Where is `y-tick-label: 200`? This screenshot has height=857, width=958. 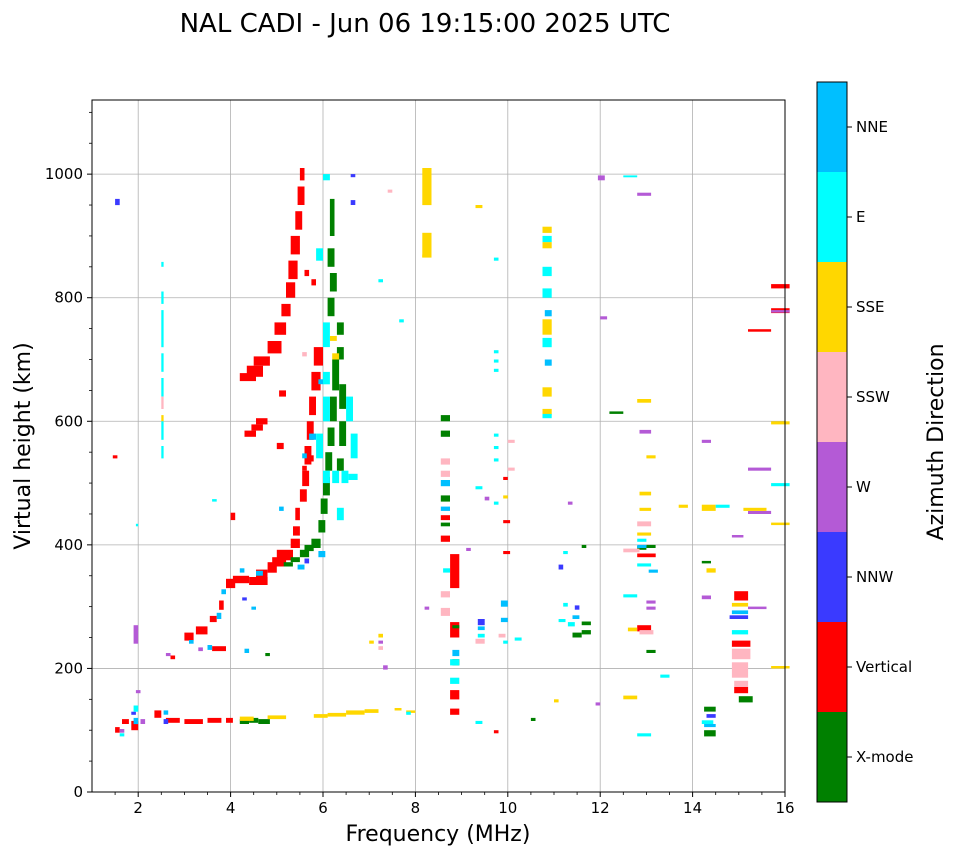
y-tick-label: 200 is located at coordinates (68, 668).